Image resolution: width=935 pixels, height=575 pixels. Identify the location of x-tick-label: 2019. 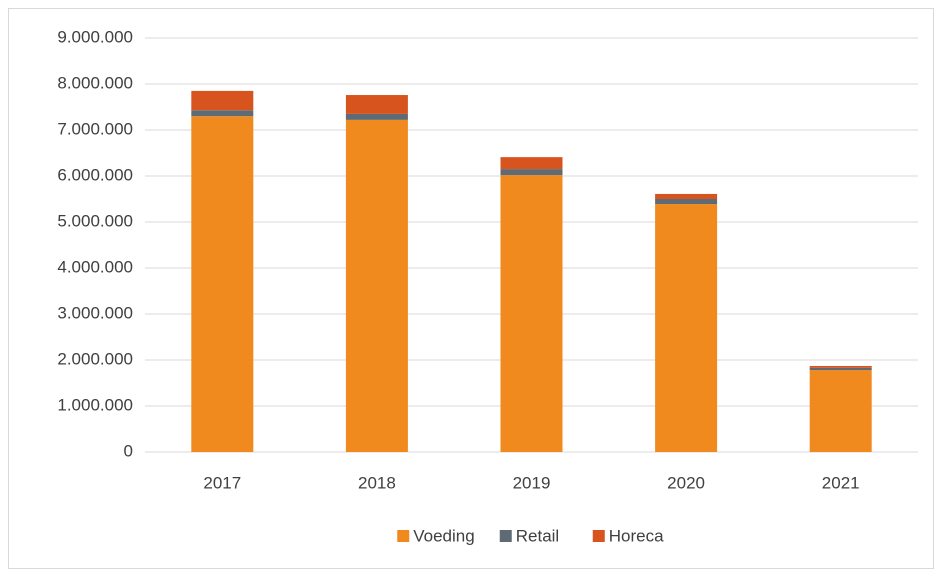
(532, 482).